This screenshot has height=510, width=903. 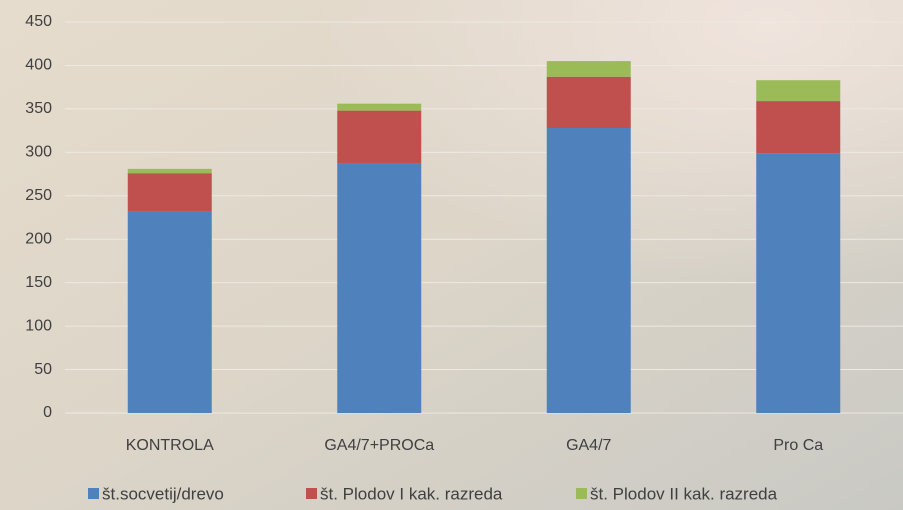 I want to click on y-tick-label: 200, so click(x=38, y=238).